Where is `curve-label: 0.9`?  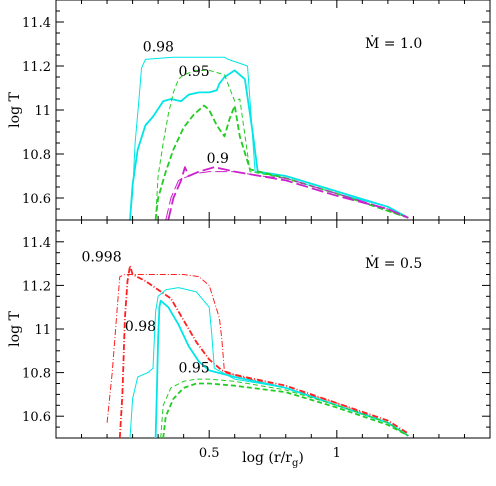
curve-label: 0.9 is located at coordinates (218, 159).